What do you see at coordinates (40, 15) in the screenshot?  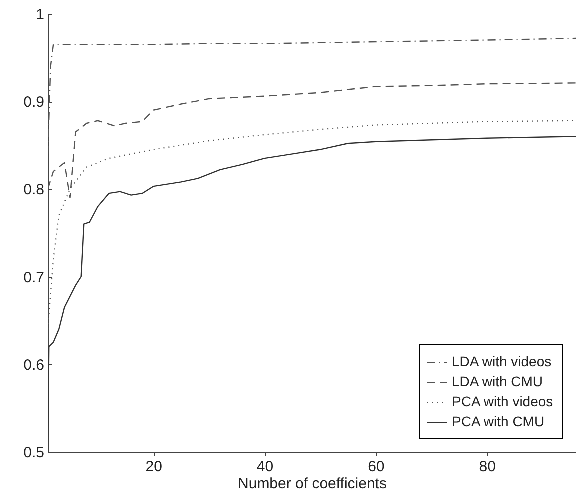 I see `y-tick-label: 1` at bounding box center [40, 15].